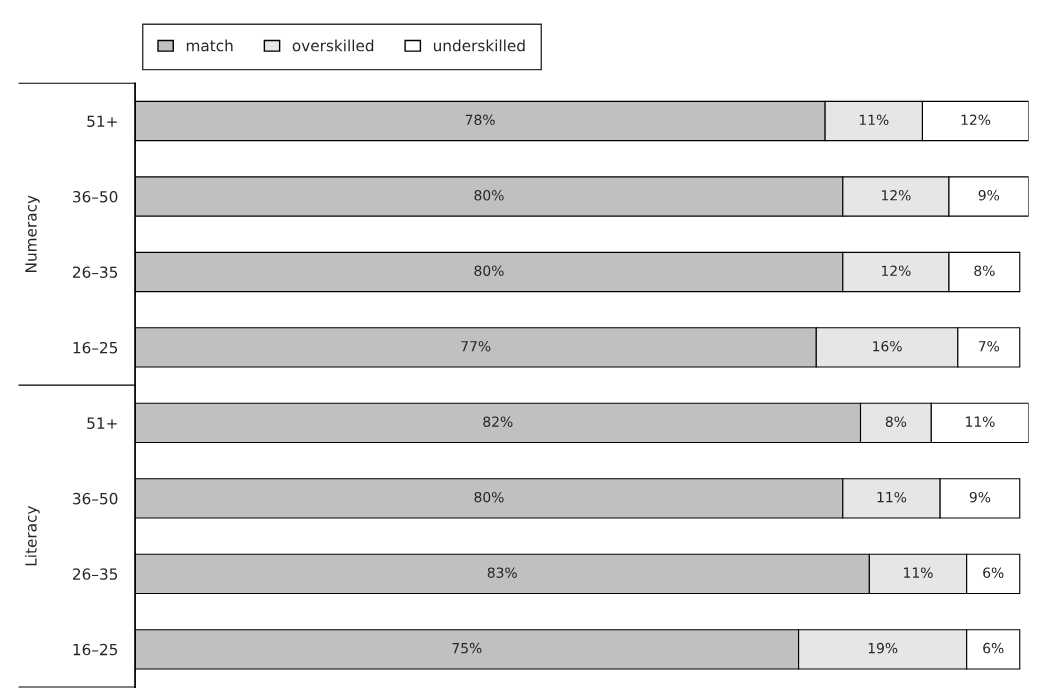 Image resolution: width=1039 pixels, height=694 pixels. Describe the element at coordinates (476, 346) in the screenshot. I see `data-label: 77%` at that location.